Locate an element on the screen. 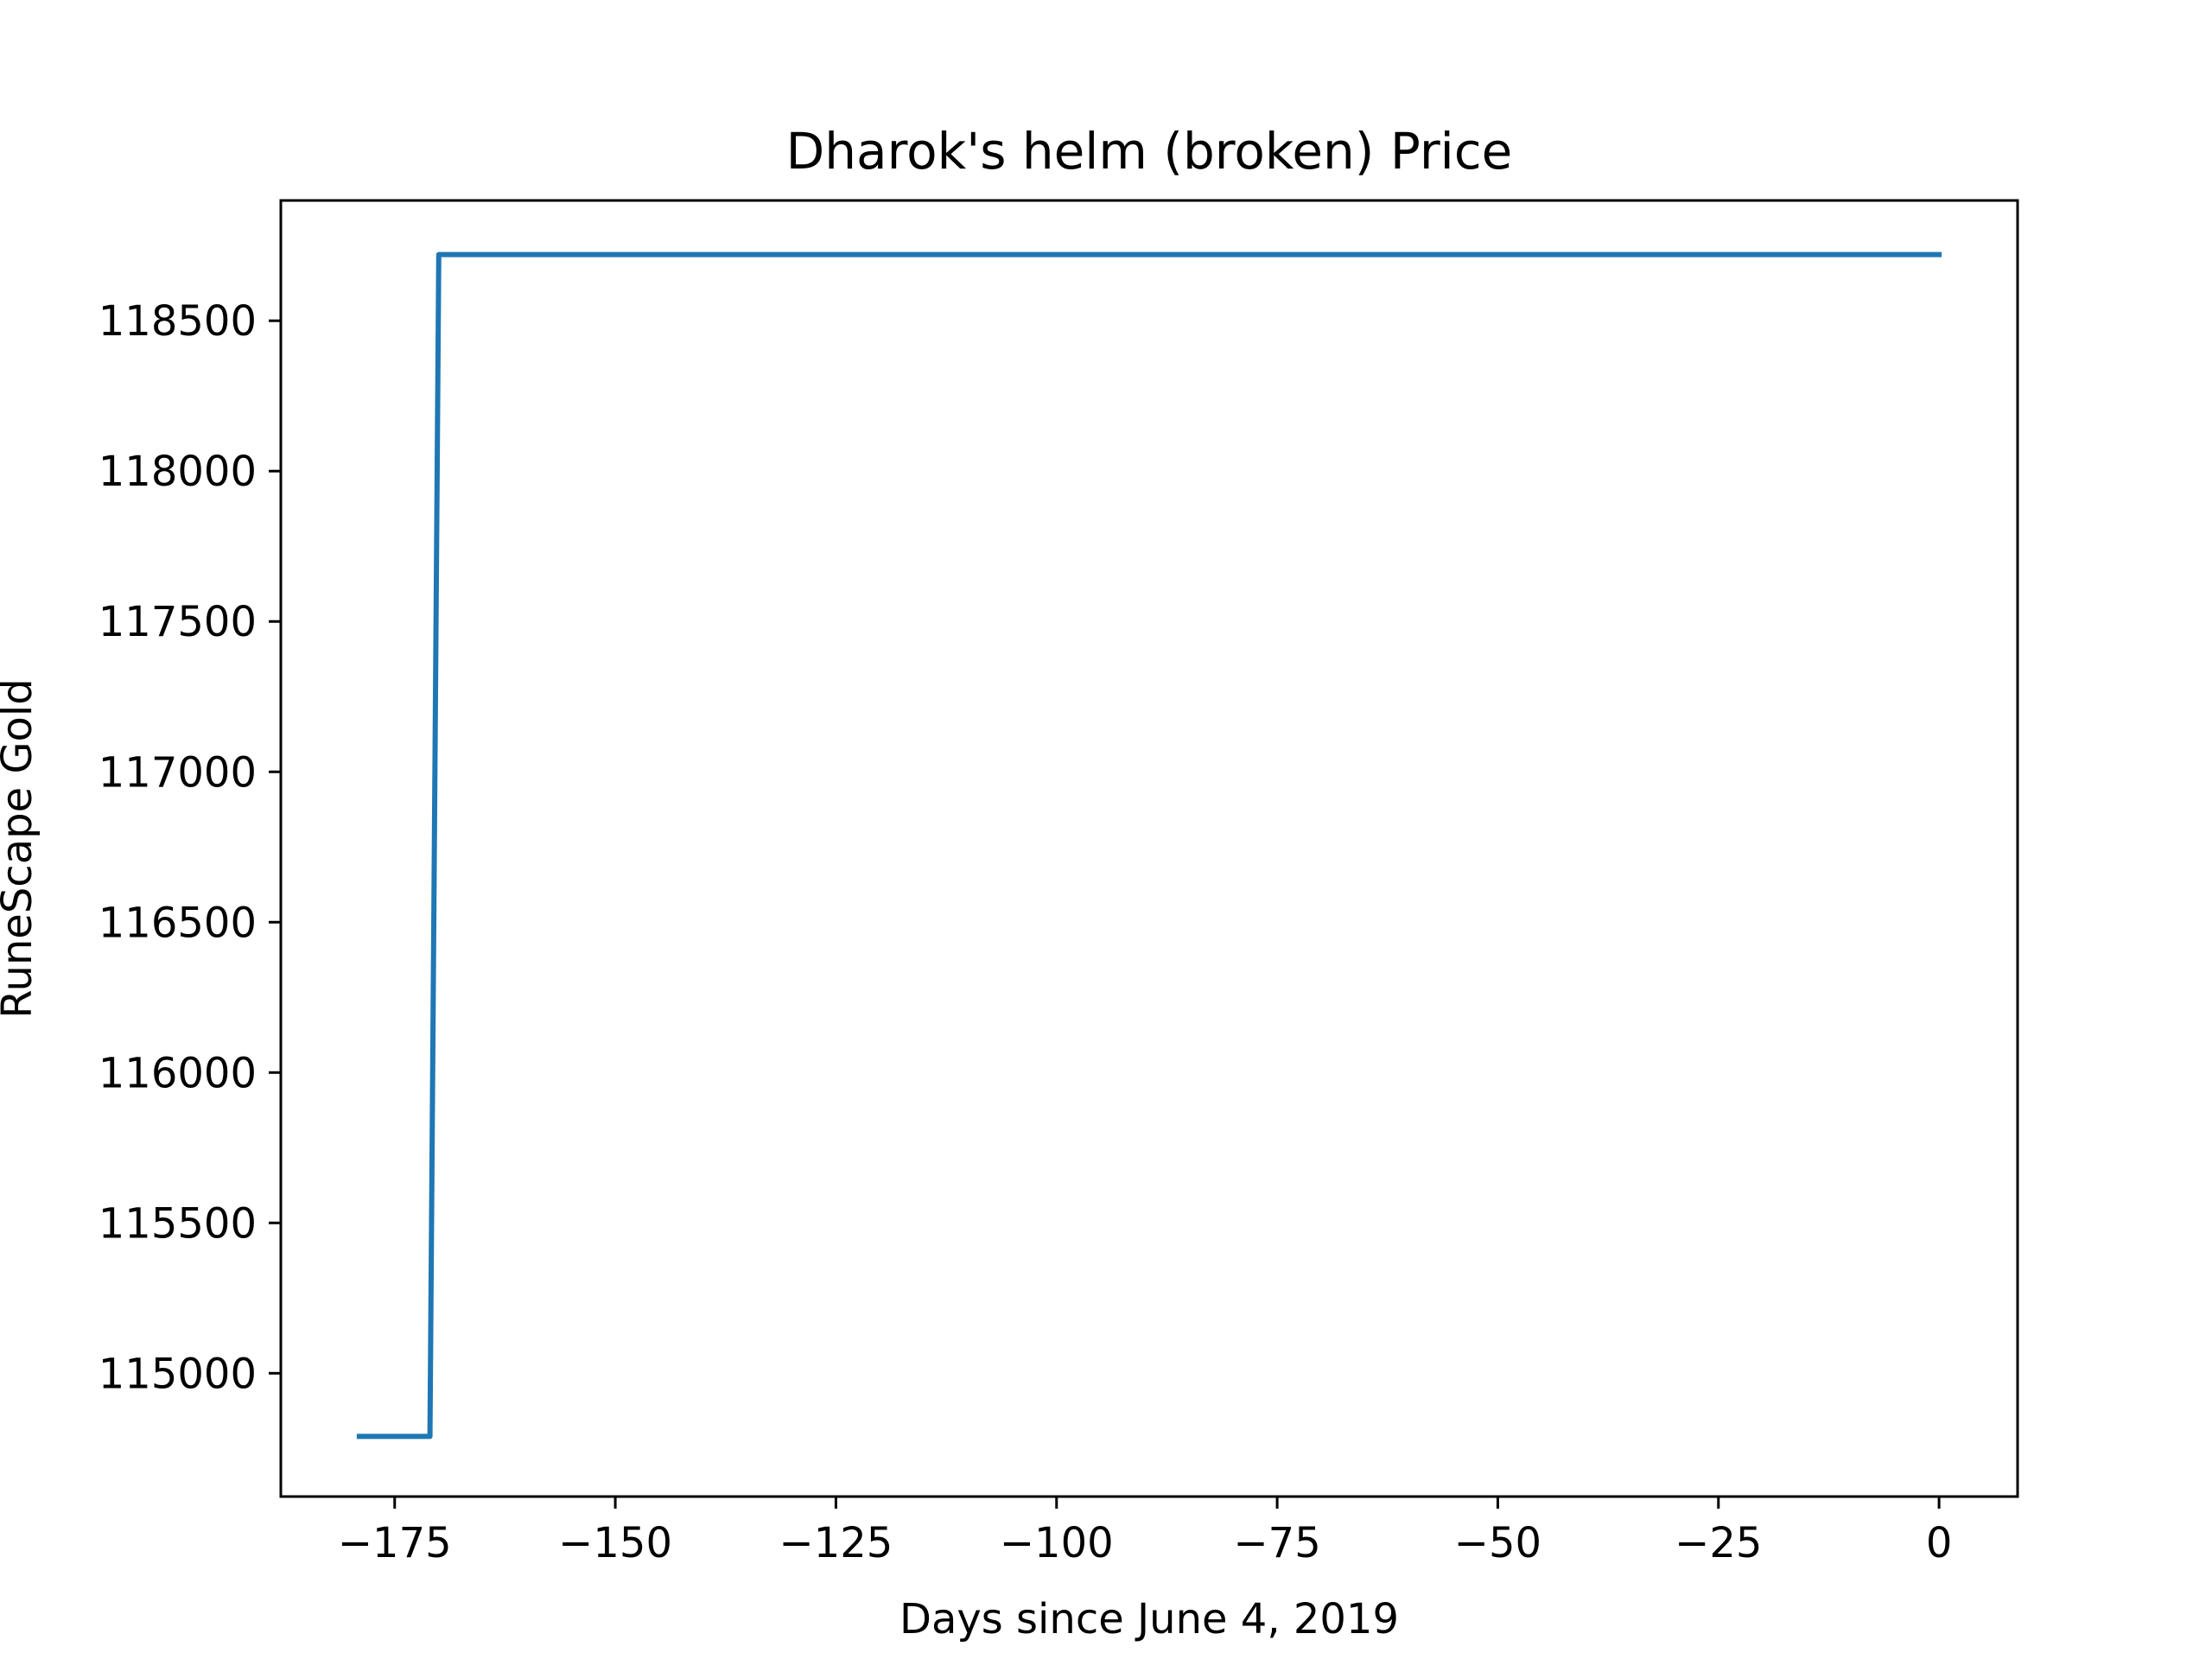  y-tick-label: 117000 is located at coordinates (178, 772).